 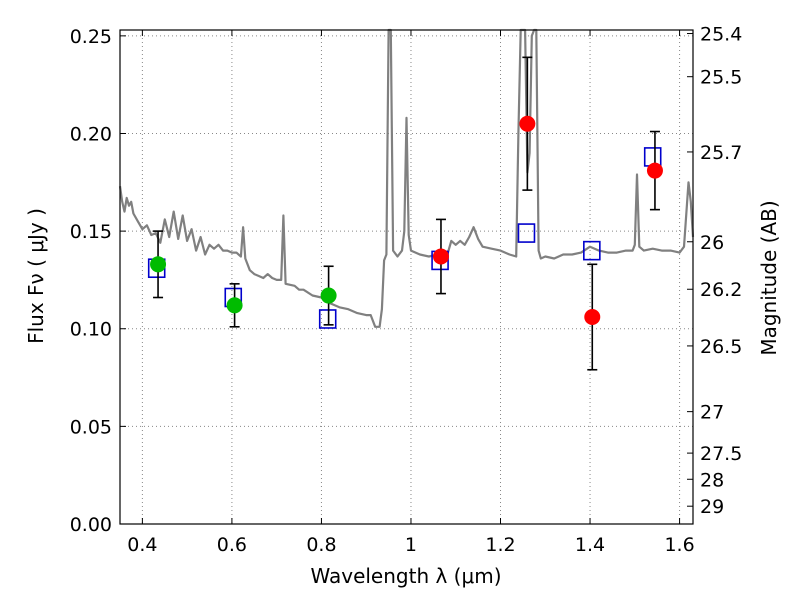 I want to click on y2-tick-label: 27, so click(x=712, y=413).